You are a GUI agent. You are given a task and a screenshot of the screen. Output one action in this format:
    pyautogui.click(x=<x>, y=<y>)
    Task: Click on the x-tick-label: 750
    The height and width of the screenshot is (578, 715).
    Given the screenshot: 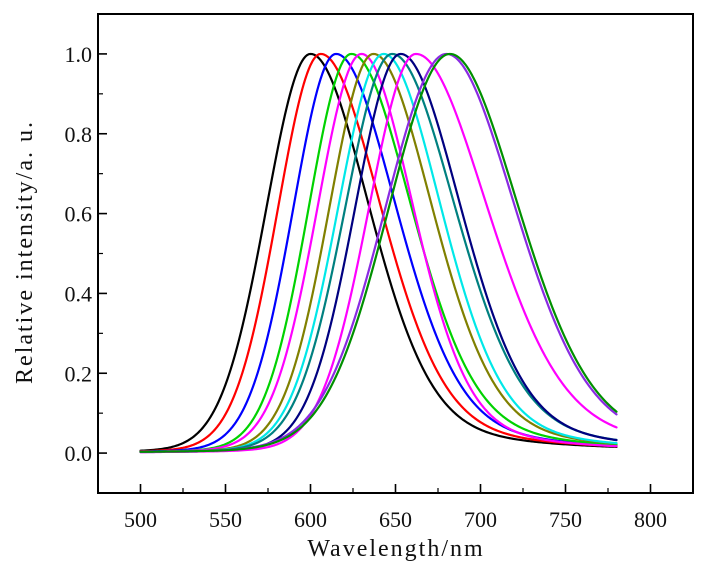 What is the action you would take?
    pyautogui.click(x=565, y=519)
    